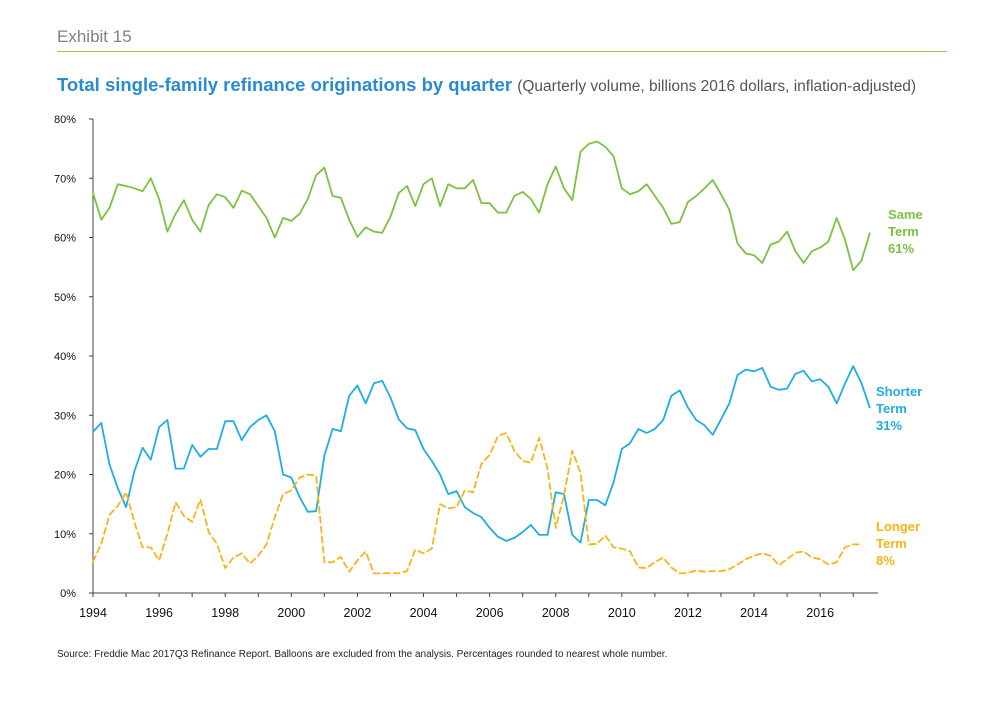 This screenshot has height=710, width=1000. What do you see at coordinates (688, 613) in the screenshot?
I see `x-tick-label: 2012` at bounding box center [688, 613].